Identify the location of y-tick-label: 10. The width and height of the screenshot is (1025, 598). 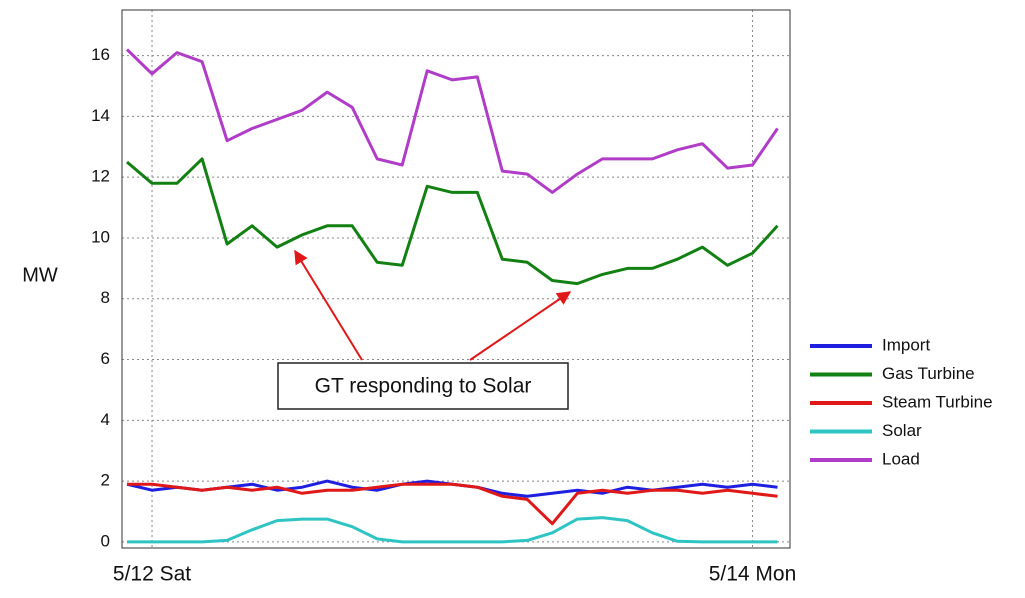
(100, 236).